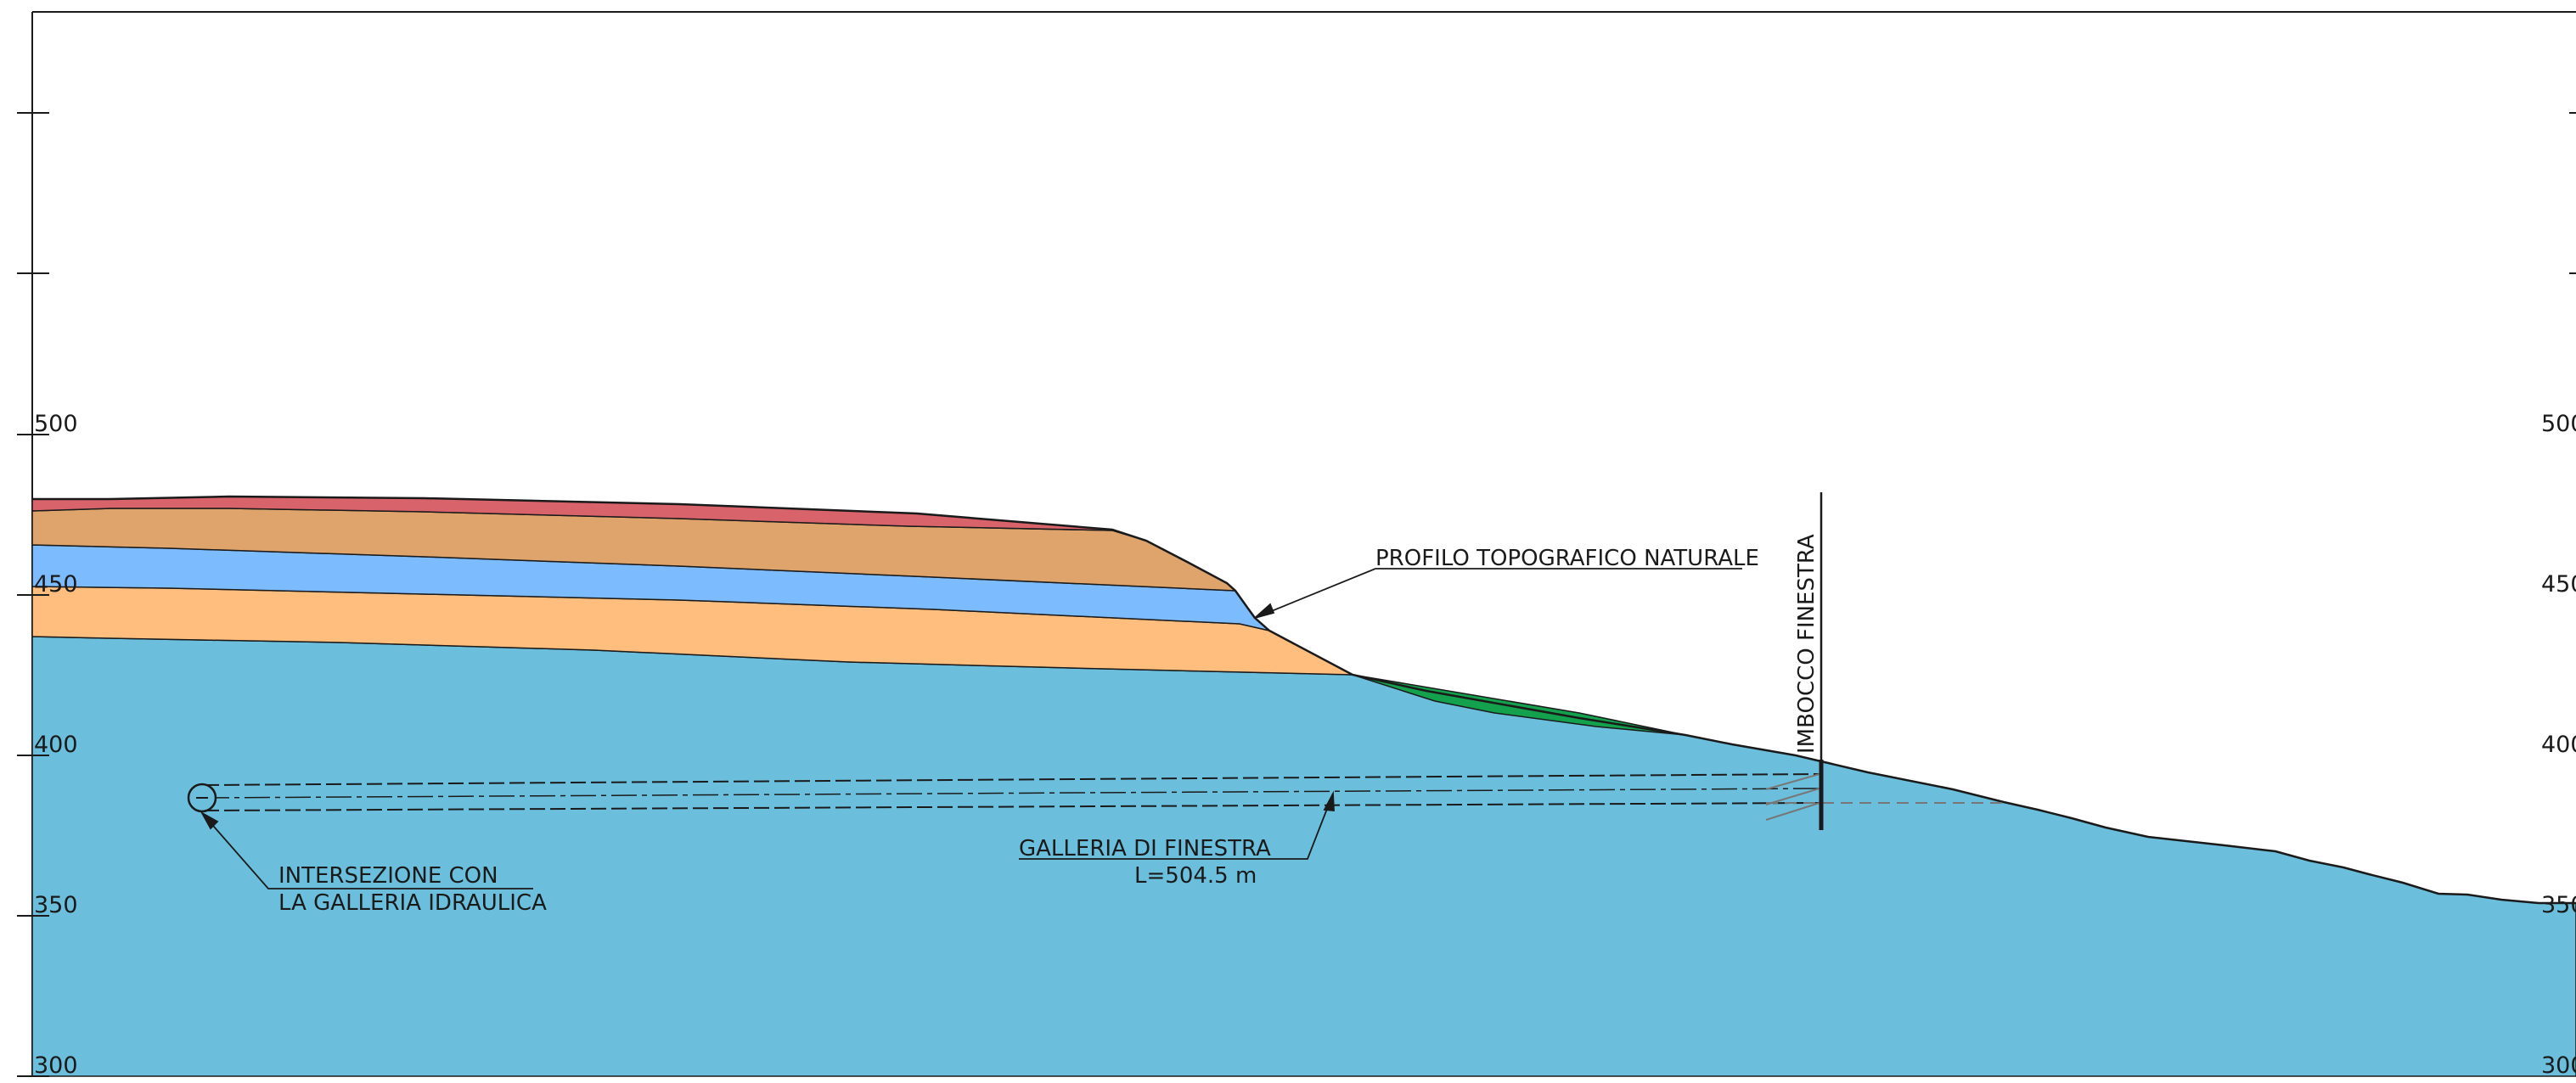  Describe the element at coordinates (1498, 593) in the screenshot. I see `profile-leader` at that location.